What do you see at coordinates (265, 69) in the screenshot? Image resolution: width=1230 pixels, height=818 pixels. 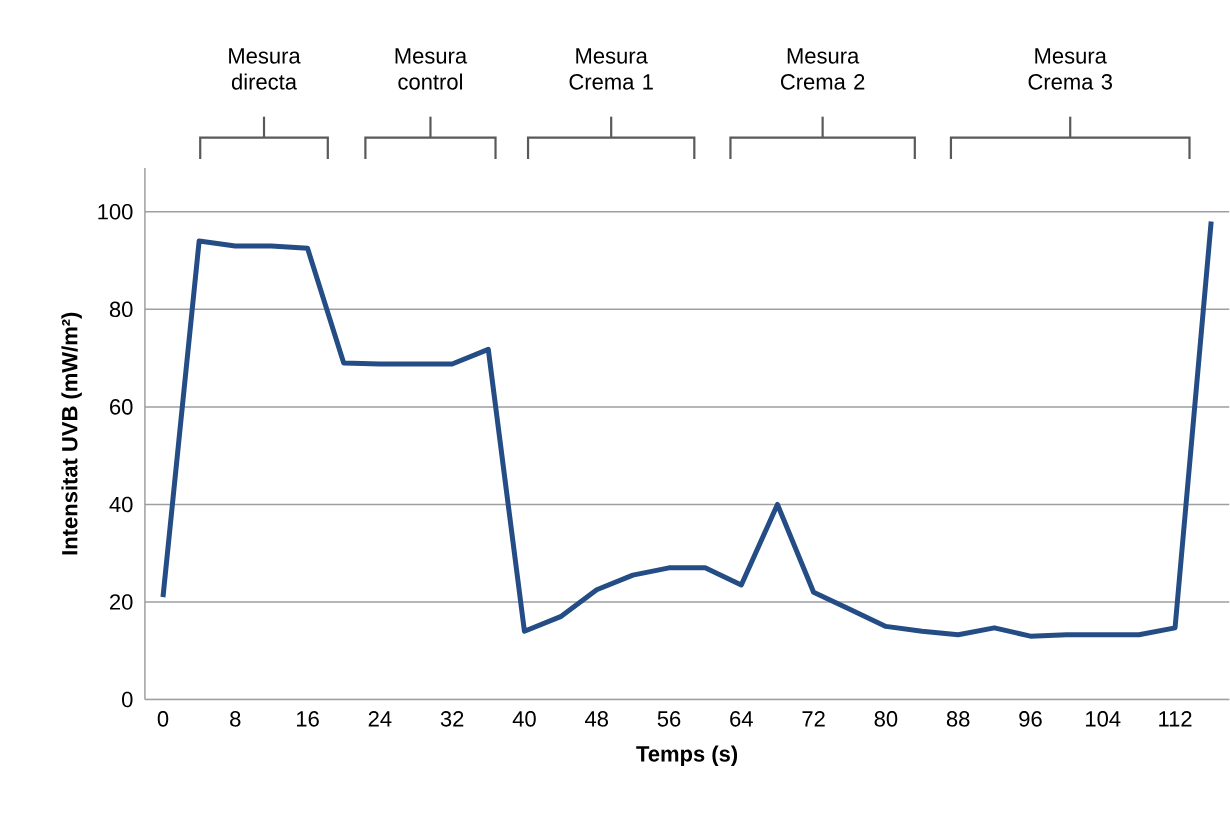 I see `text: Mesura directa` at bounding box center [265, 69].